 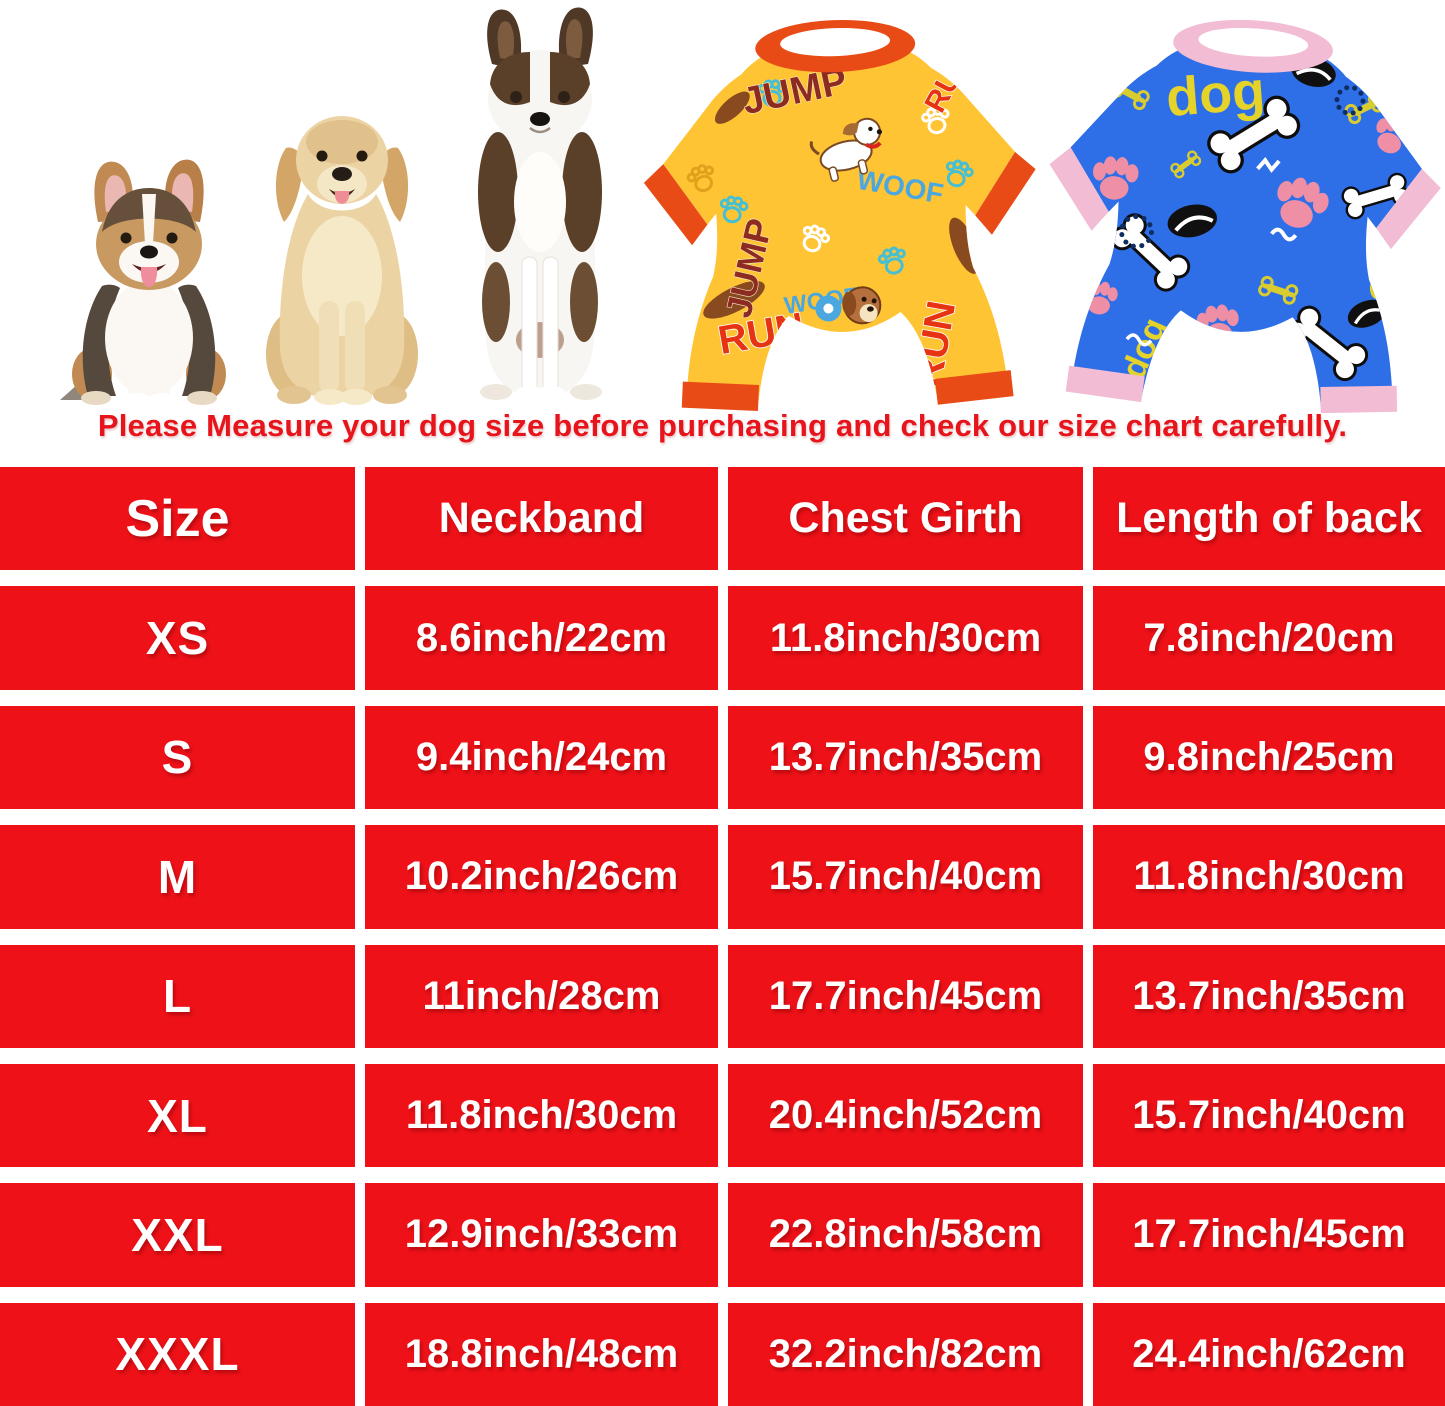 What do you see at coordinates (848, 305) in the screenshot?
I see `cartoon-brown-dog` at bounding box center [848, 305].